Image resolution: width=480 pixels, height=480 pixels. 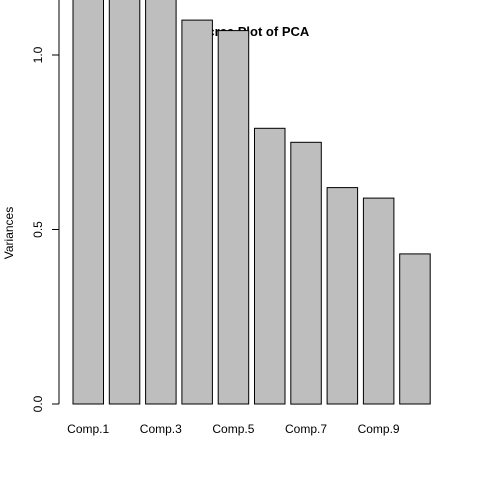 I want to click on y-tick-label: 1.0, so click(x=38, y=54).